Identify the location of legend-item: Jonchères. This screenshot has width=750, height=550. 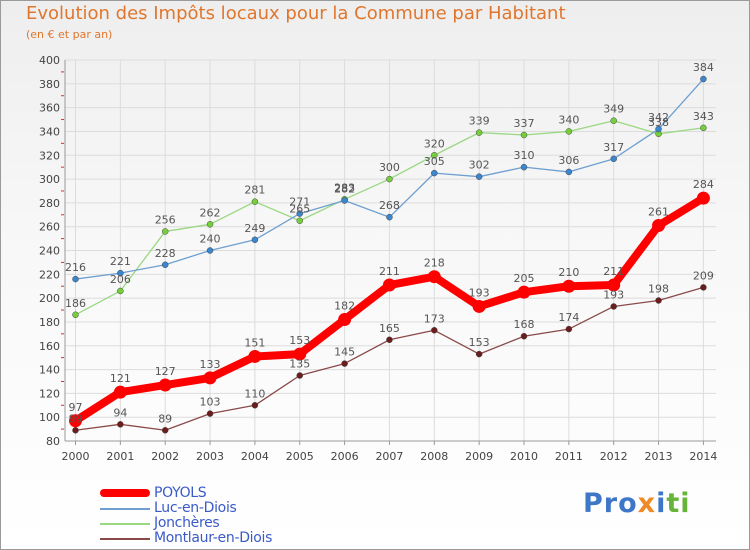
(240, 523).